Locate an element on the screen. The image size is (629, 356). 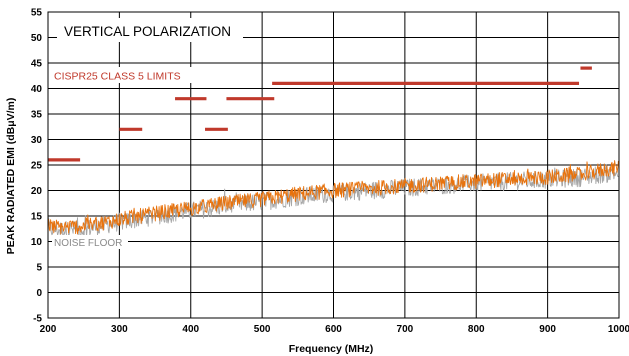
y-tick-label: 55 is located at coordinates (37, 13).